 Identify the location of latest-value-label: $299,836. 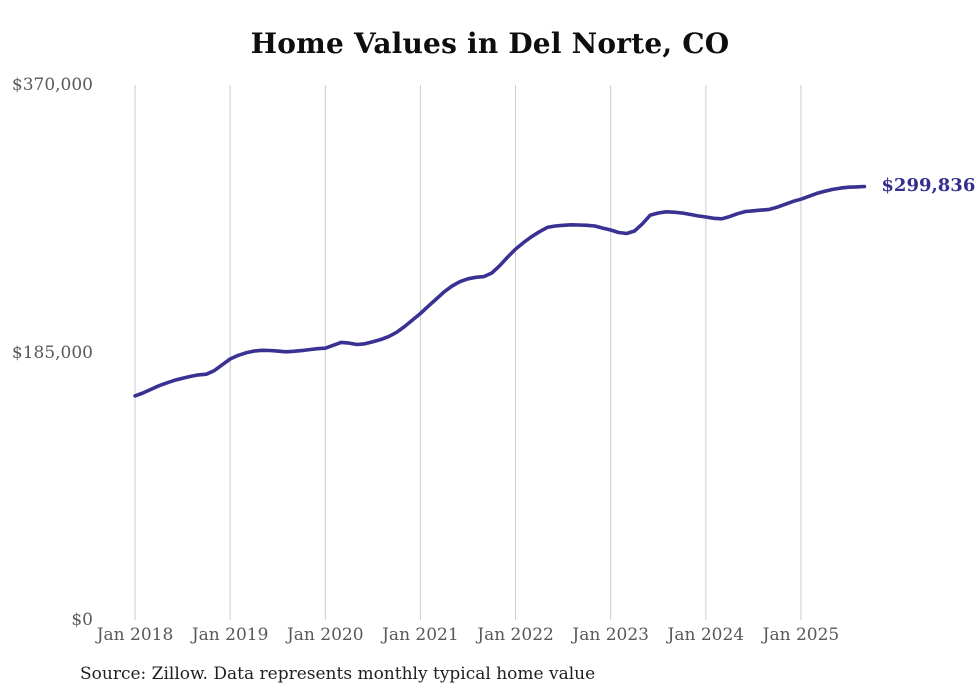
(928, 186).